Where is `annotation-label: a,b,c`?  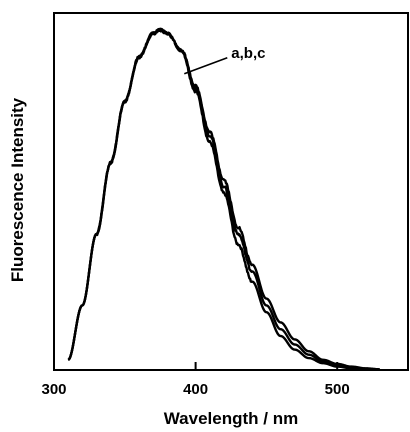
annotation-label: a,b,c is located at coordinates (248, 53).